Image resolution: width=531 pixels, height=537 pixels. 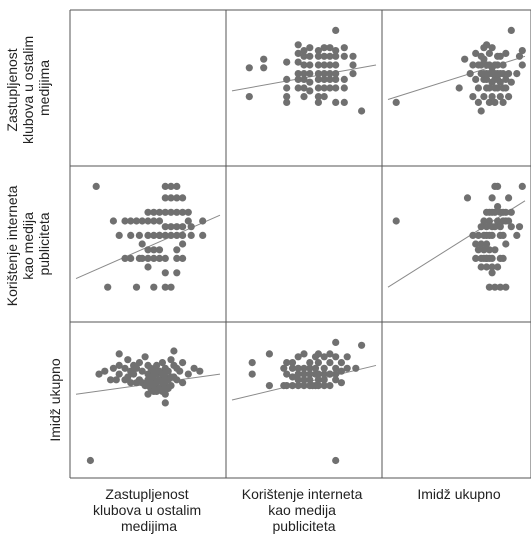 I want to click on row-label-0: Zastupljenost klubova u ostalim medijima, so click(x=28, y=88).